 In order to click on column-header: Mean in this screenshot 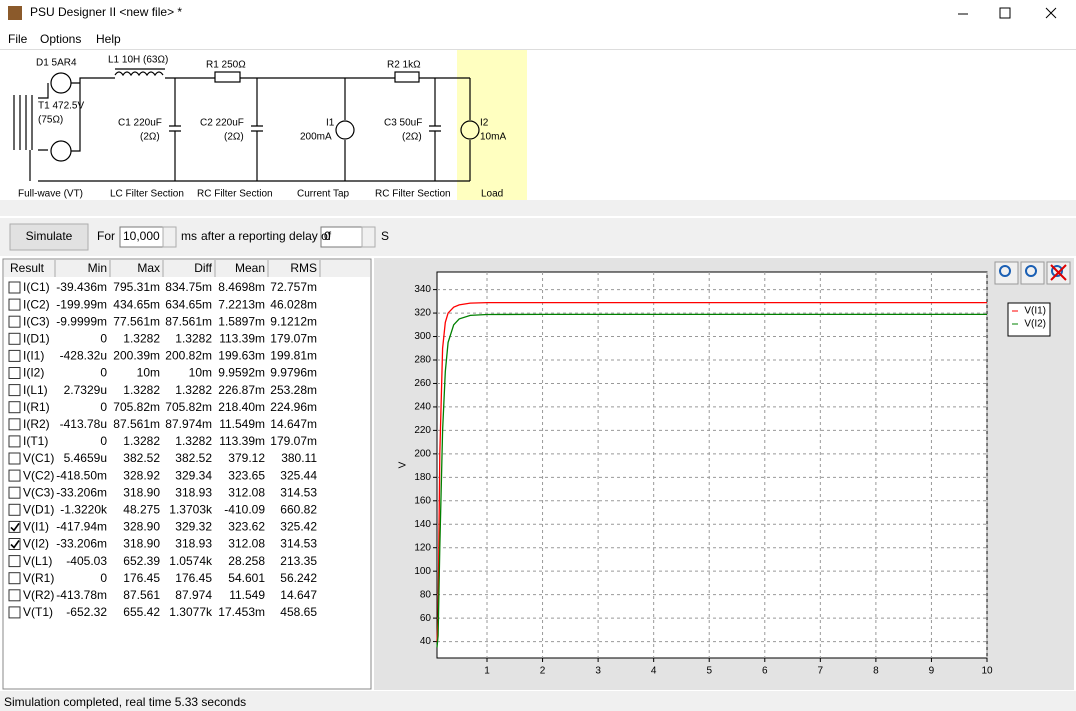, I will do `click(250, 268)`.